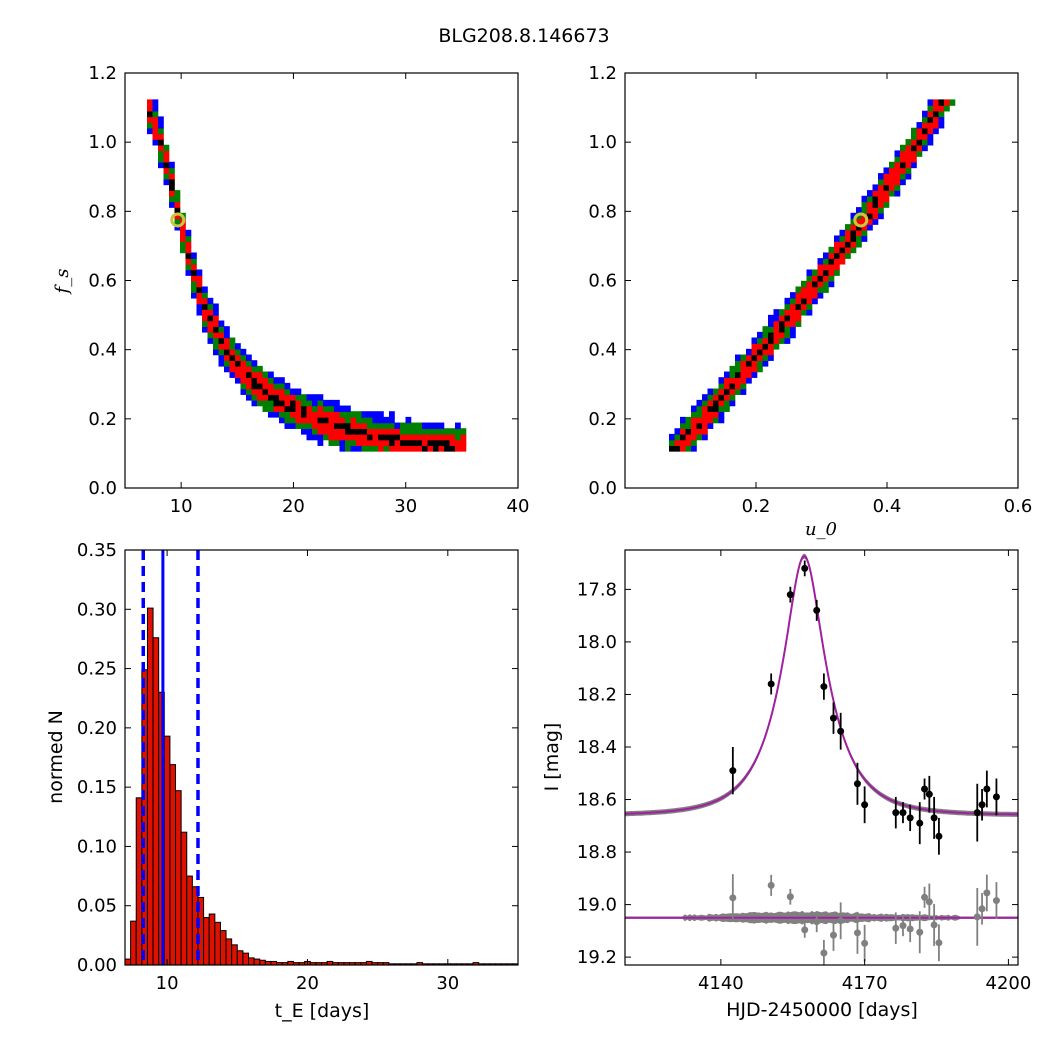 The image size is (1050, 1050). Describe the element at coordinates (97, 550) in the screenshot. I see `hist-ytick-label: 0.35` at that location.